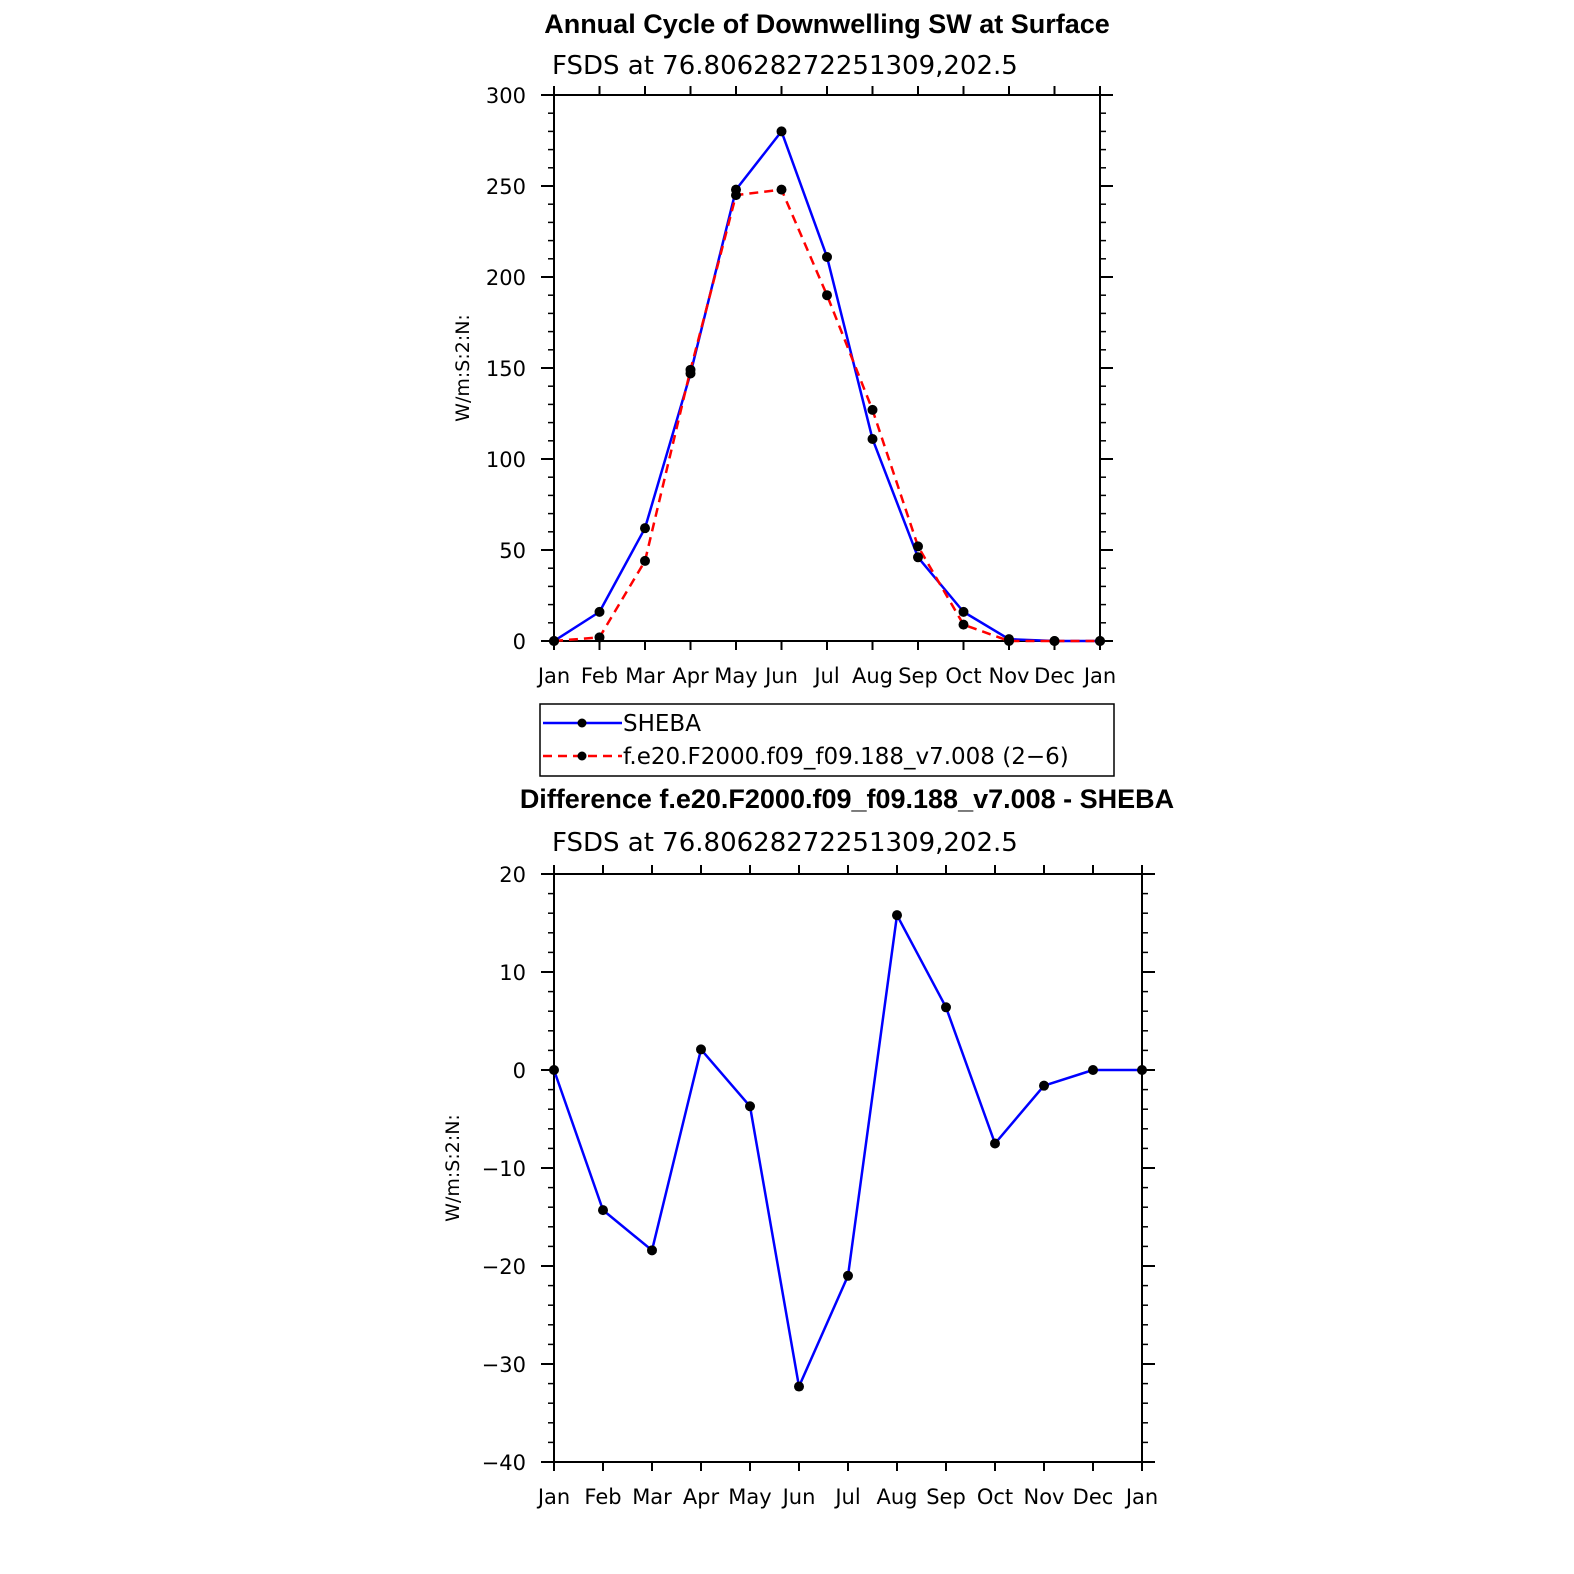 The height and width of the screenshot is (1574, 1574). Describe the element at coordinates (504, 1267) in the screenshot. I see `y-tick-label: −20` at that location.